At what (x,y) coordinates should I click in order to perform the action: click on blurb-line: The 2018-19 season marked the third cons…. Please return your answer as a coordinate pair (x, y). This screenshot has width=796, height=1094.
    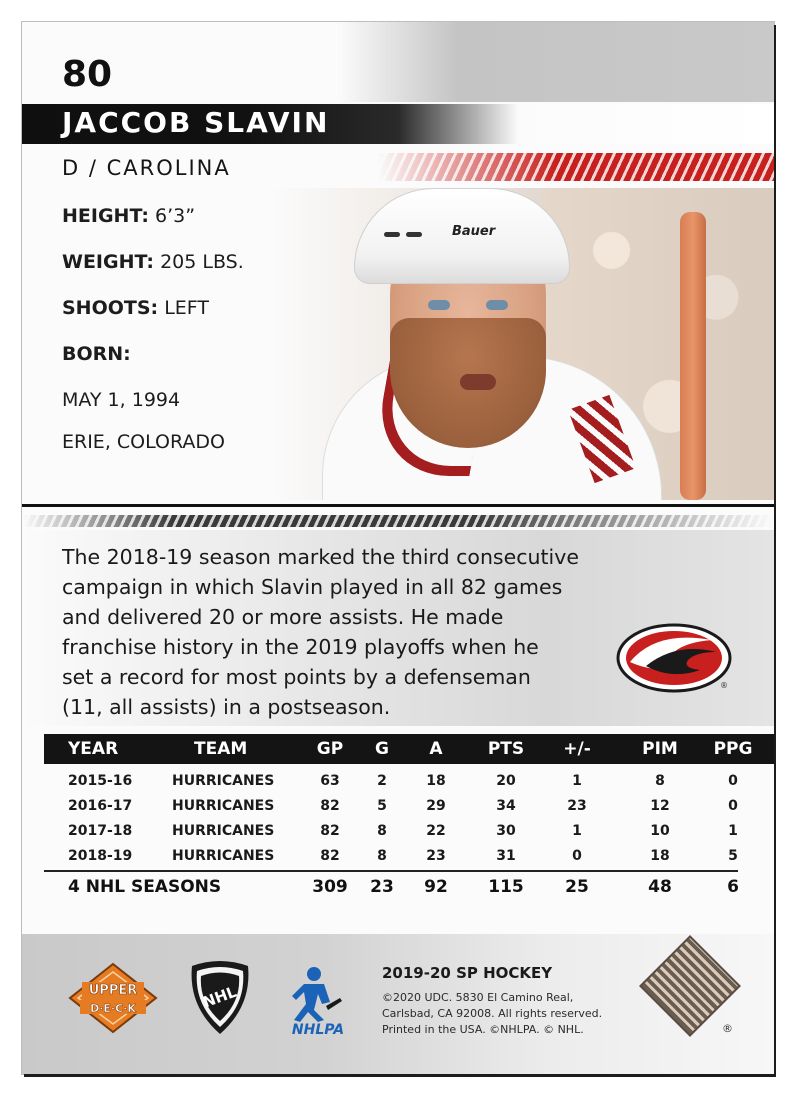
    Looking at the image, I should click on (320, 557).